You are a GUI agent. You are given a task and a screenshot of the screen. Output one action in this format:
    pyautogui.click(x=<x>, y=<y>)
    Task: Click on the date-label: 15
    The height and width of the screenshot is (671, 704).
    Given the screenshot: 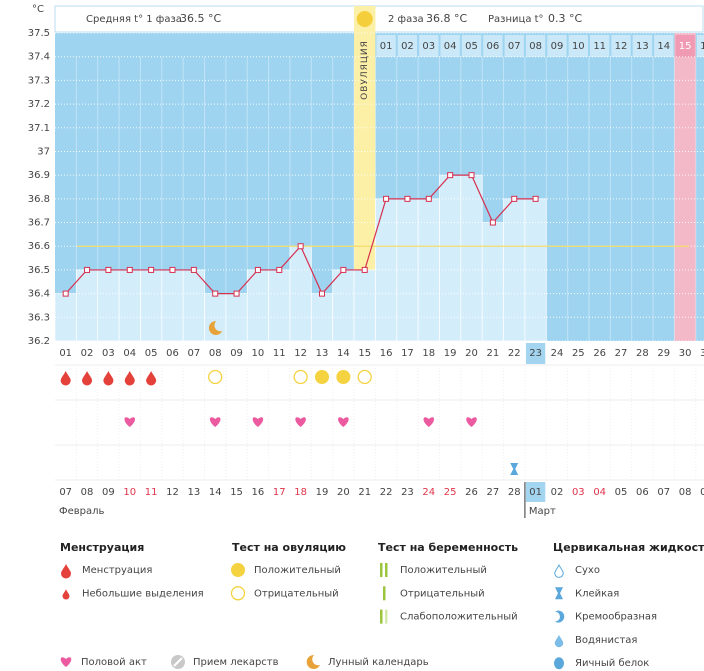 What is the action you would take?
    pyautogui.click(x=236, y=492)
    